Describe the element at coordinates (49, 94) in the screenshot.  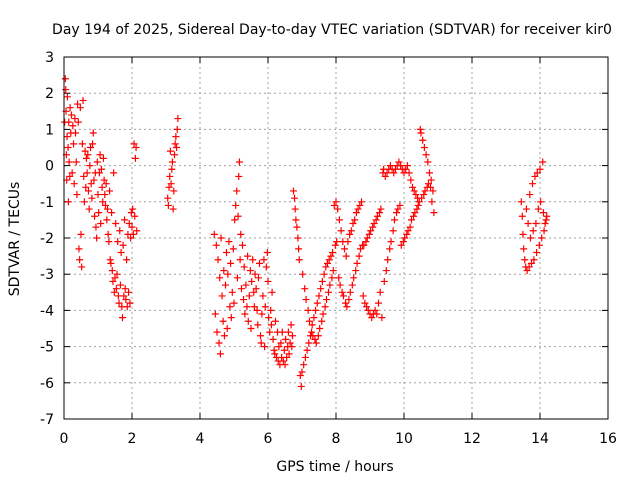
I see `y-tick-label: 2` at that location.